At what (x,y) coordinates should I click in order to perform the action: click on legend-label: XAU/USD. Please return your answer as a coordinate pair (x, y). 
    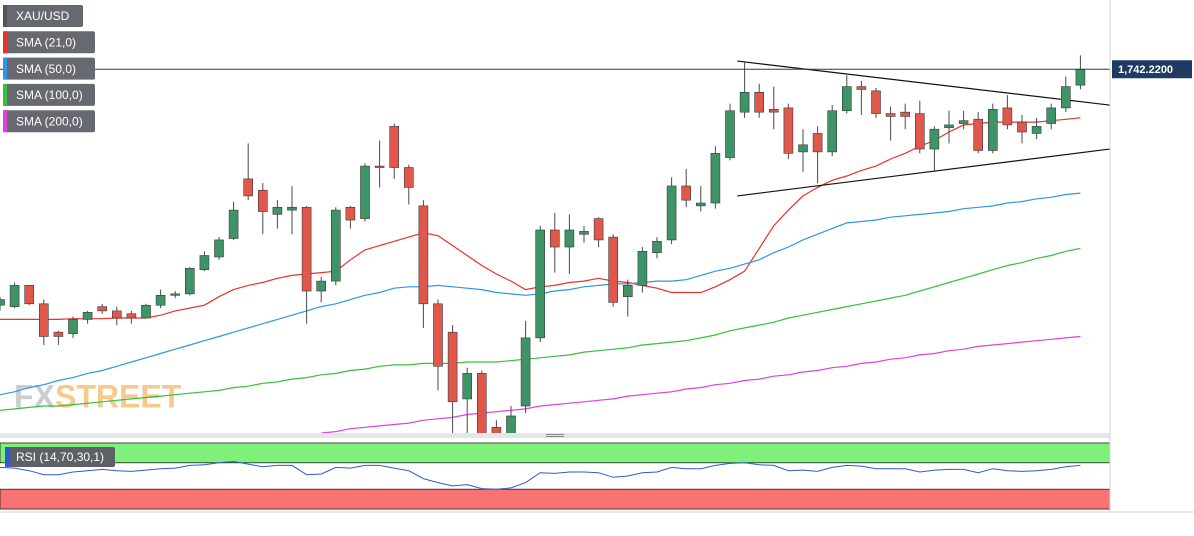
    Looking at the image, I should click on (43, 16).